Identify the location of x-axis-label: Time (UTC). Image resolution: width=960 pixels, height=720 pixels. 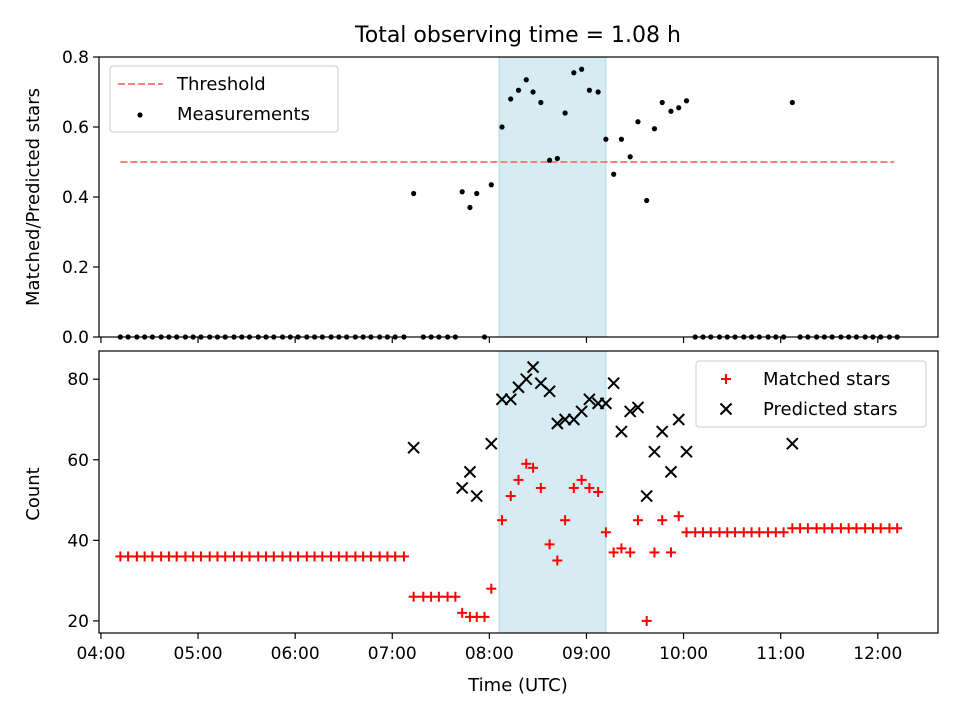
(517, 685).